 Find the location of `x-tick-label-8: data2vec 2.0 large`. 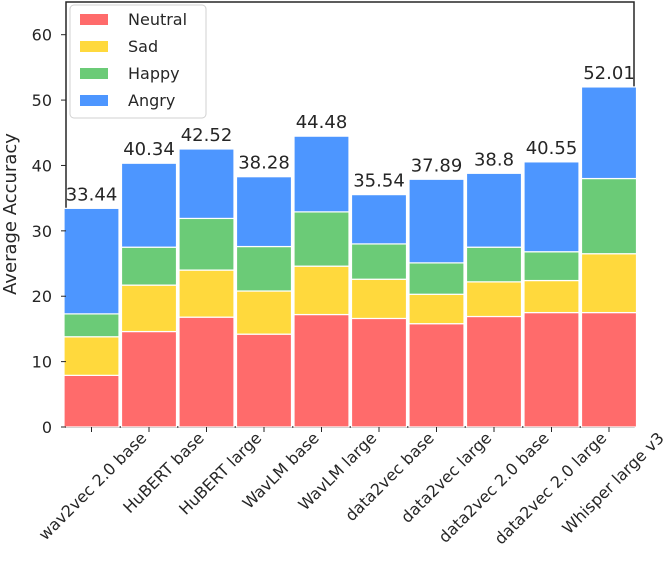

x-tick-label-8: data2vec 2.0 large is located at coordinates (550, 488).